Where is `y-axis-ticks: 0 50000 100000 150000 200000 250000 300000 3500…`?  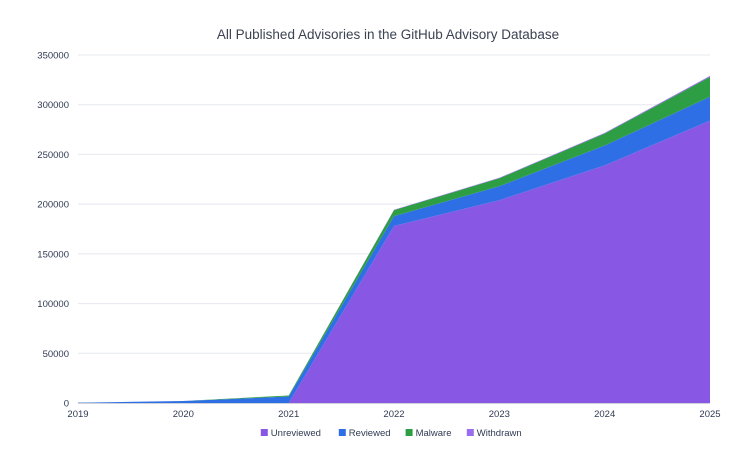
y-axis-ticks: 0 50000 100000 150000 200000 250000 300000 3500… is located at coordinates (53, 230).